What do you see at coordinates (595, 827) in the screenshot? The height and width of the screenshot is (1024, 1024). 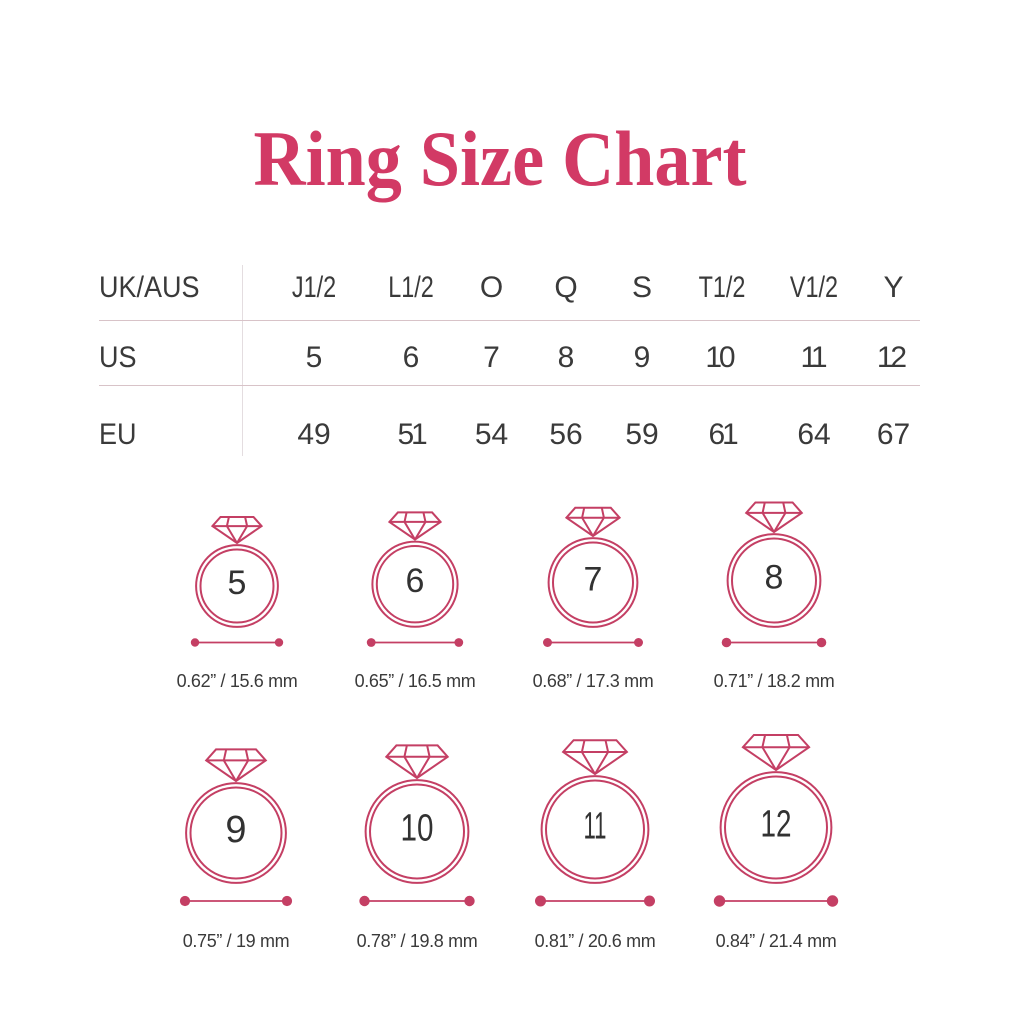 I see `svg-text: 11` at bounding box center [595, 827].